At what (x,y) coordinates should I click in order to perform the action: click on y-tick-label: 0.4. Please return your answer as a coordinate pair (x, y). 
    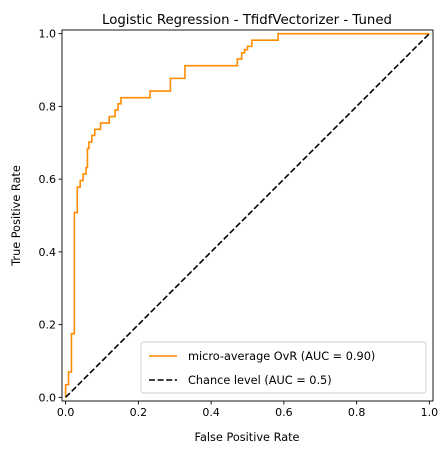
    Looking at the image, I should click on (48, 252).